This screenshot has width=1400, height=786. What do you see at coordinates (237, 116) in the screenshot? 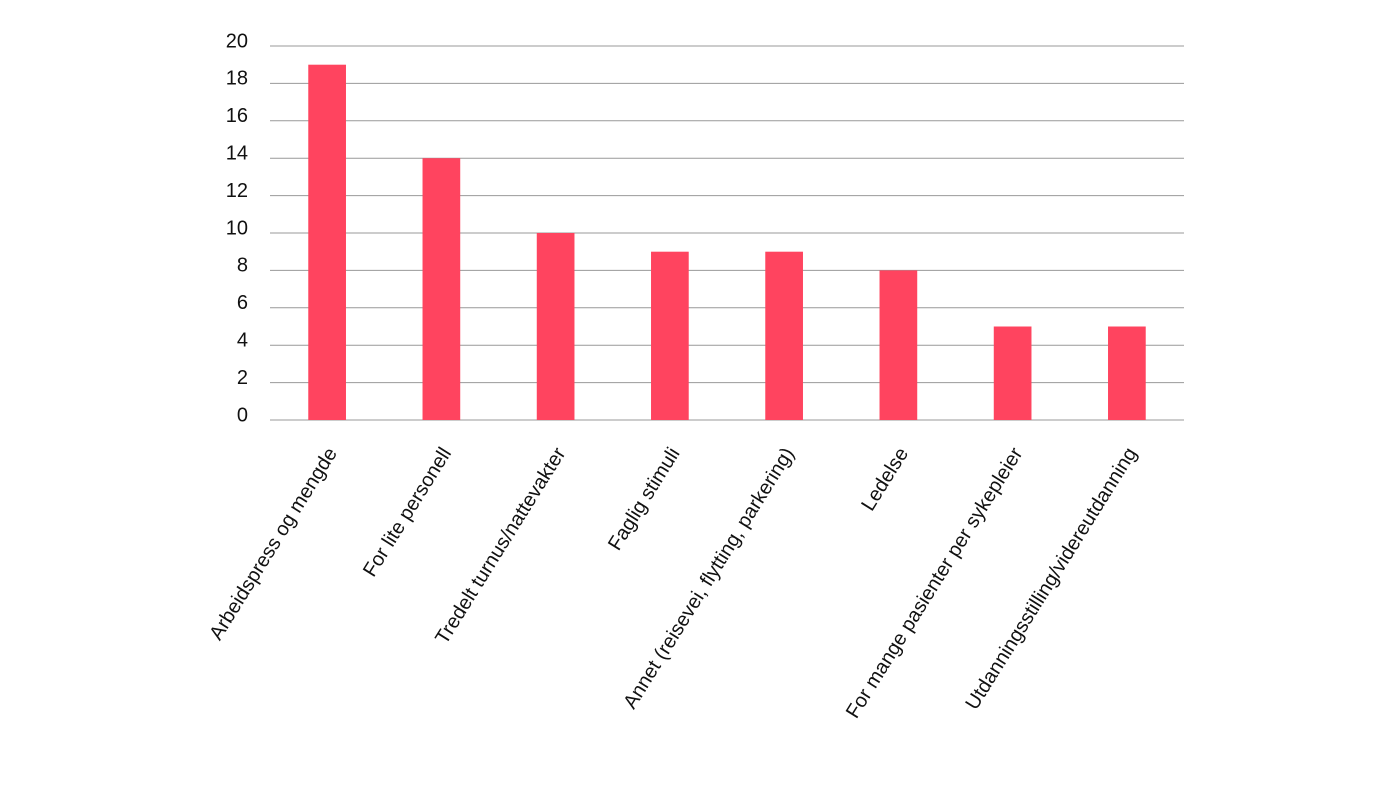
I see `y-tick-label: 16` at bounding box center [237, 116].